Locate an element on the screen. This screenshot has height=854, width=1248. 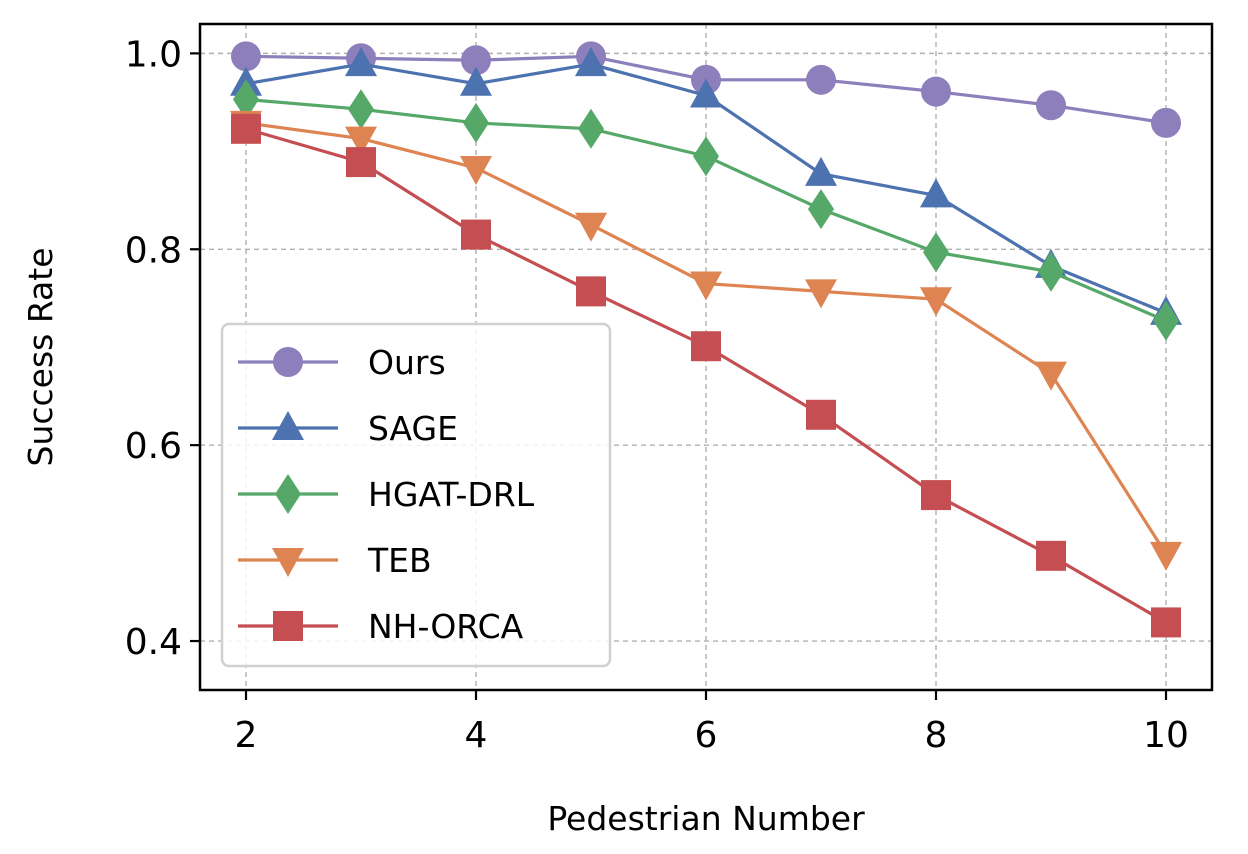
legend-label: TEB is located at coordinates (399, 560).